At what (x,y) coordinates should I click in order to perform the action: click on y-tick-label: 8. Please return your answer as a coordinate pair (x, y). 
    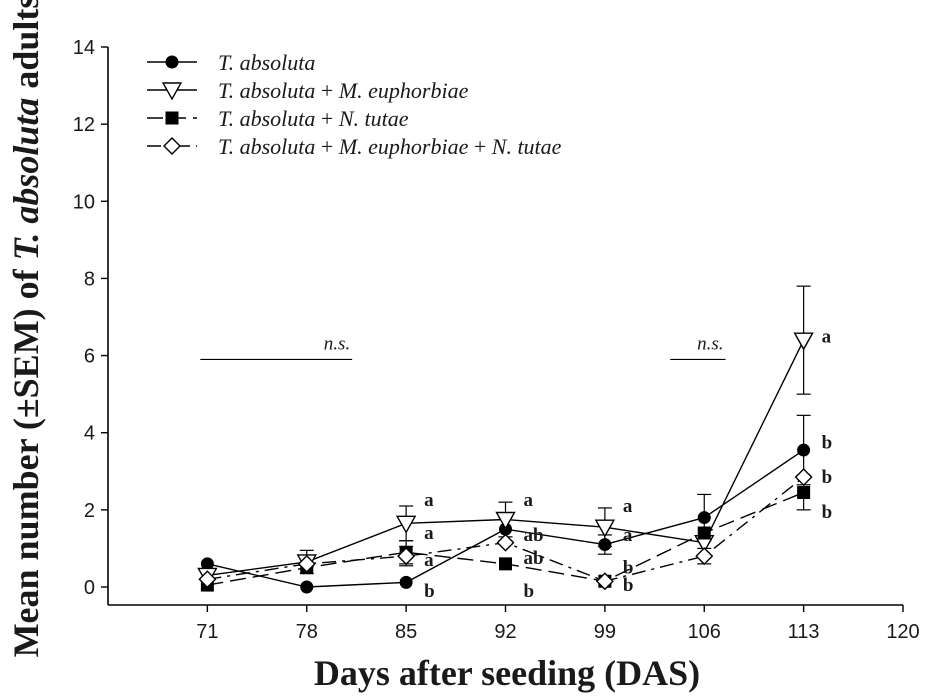
    Looking at the image, I should click on (89, 279).